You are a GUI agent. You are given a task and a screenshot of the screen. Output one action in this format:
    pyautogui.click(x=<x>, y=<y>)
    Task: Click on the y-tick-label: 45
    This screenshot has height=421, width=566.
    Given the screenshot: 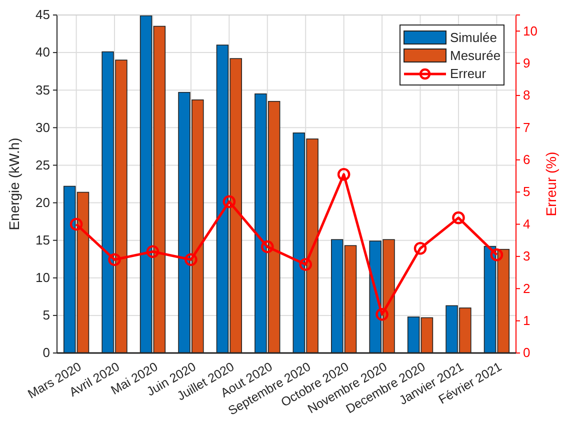 What is the action you would take?
    pyautogui.click(x=43, y=14)
    